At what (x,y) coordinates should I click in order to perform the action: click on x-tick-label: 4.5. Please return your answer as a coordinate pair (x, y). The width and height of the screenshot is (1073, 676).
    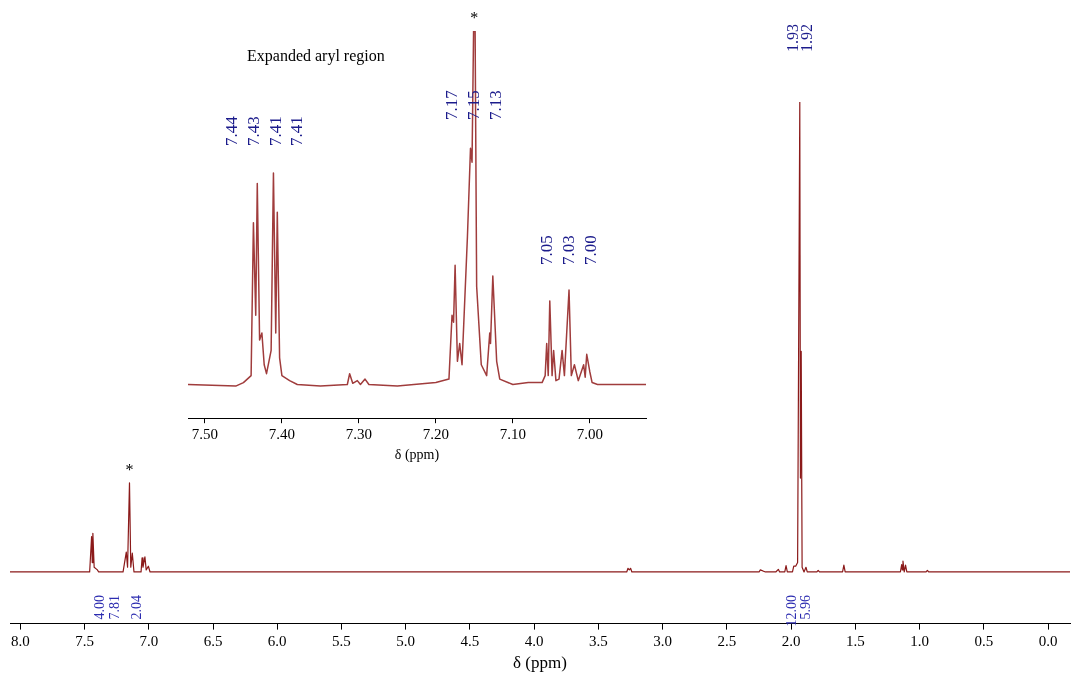
    Looking at the image, I should click on (470, 640).